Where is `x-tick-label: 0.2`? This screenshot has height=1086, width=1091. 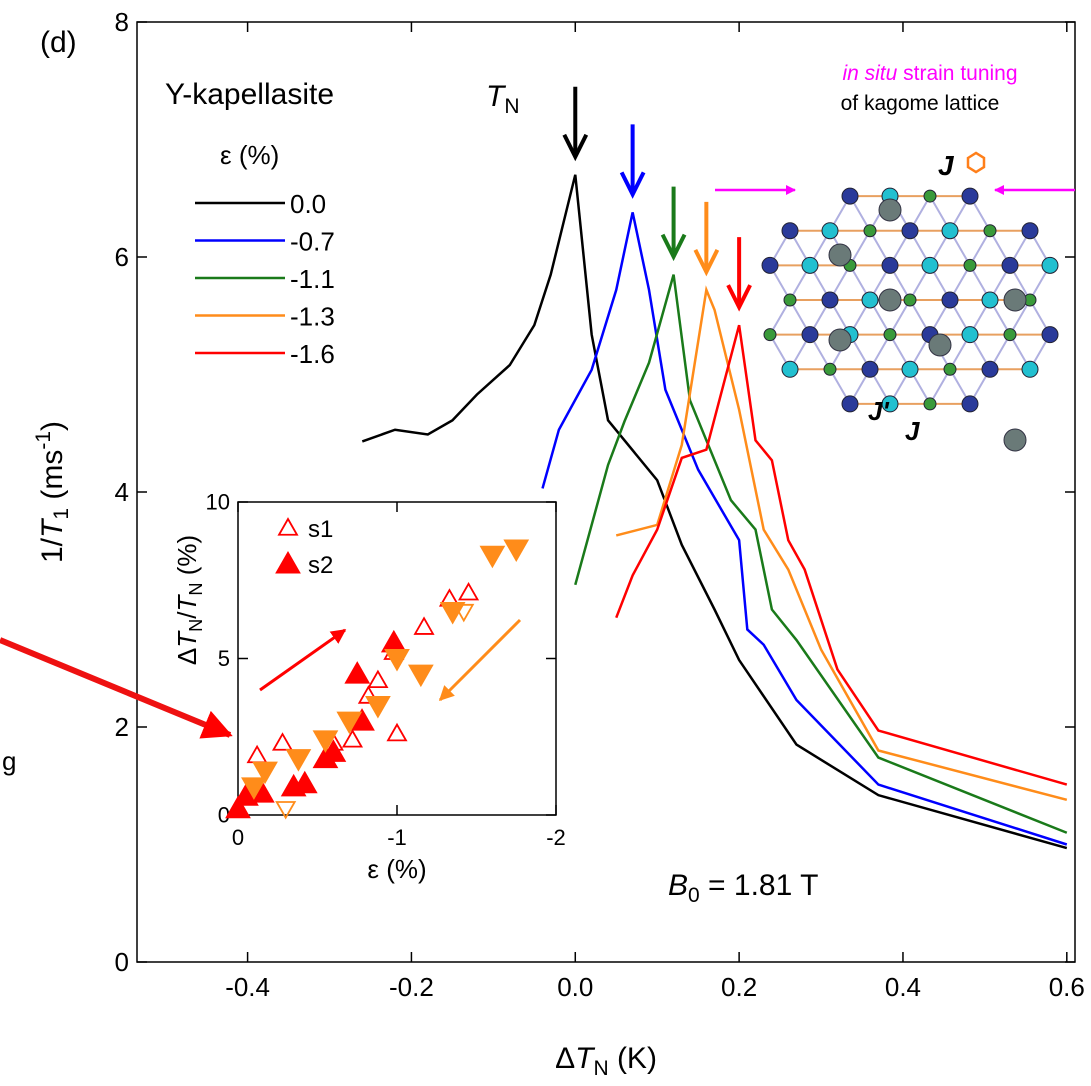 x-tick-label: 0.2 is located at coordinates (739, 987).